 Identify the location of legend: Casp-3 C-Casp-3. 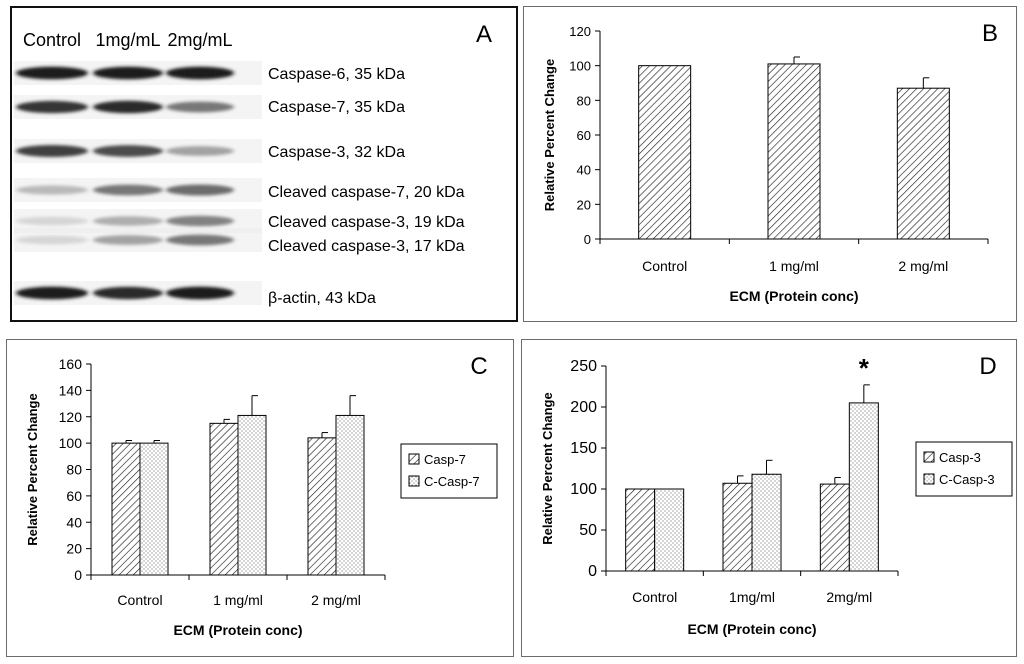
(964, 469).